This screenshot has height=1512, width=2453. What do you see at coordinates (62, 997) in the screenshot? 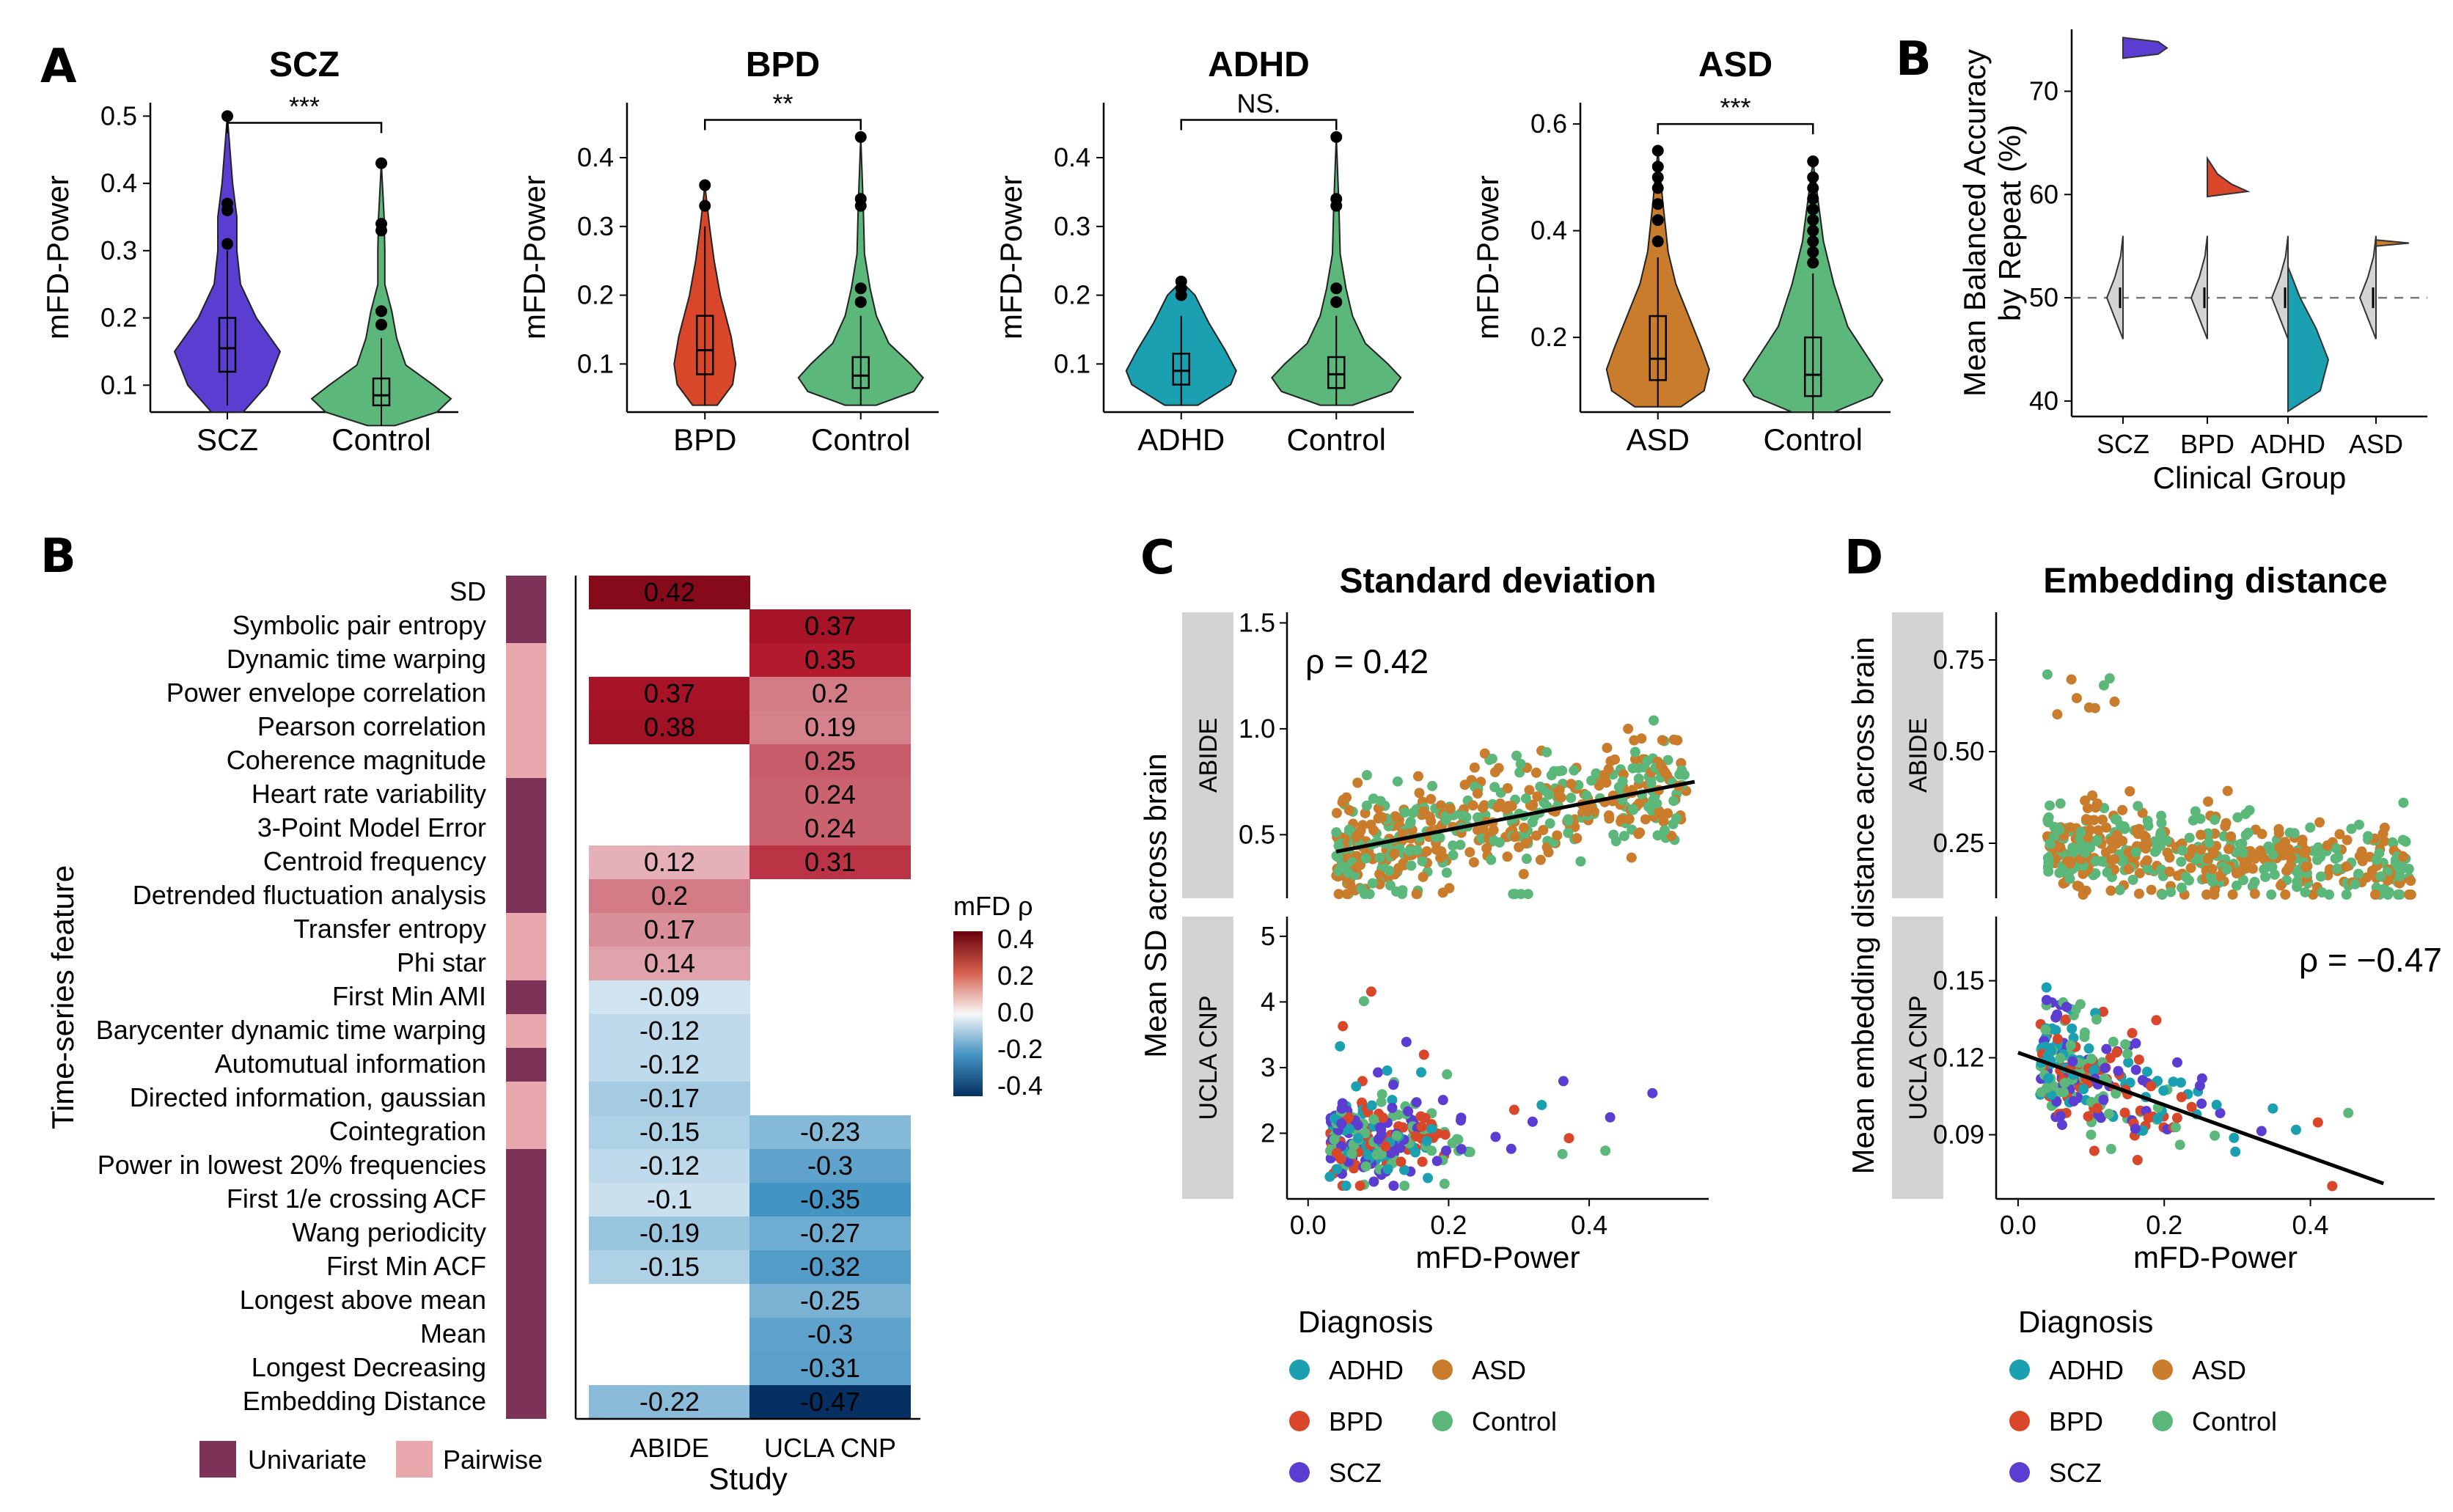
I see `y-axis-label: Time-series feature` at bounding box center [62, 997].